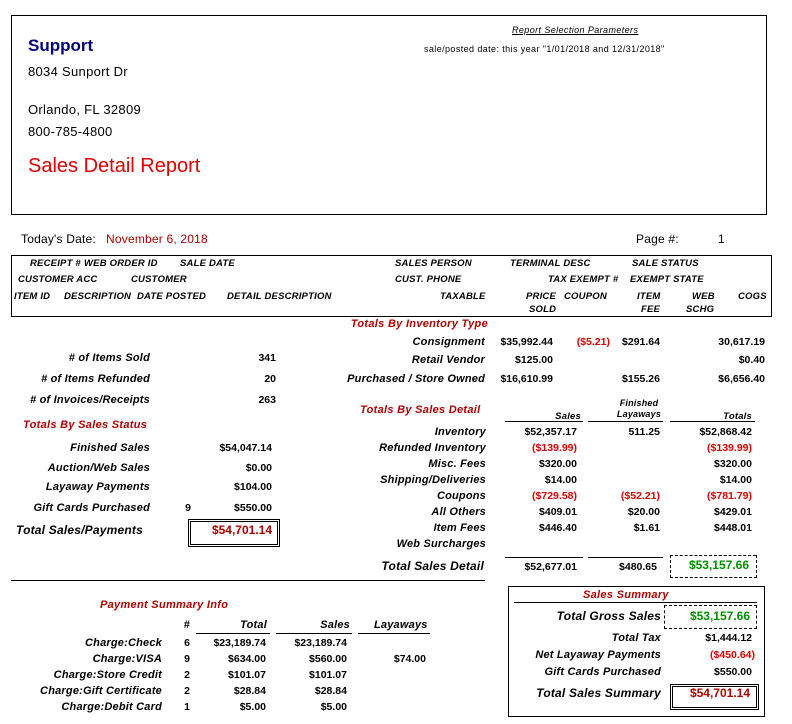  Describe the element at coordinates (560, 480) in the screenshot. I see `detail-value: $14.00` at that location.